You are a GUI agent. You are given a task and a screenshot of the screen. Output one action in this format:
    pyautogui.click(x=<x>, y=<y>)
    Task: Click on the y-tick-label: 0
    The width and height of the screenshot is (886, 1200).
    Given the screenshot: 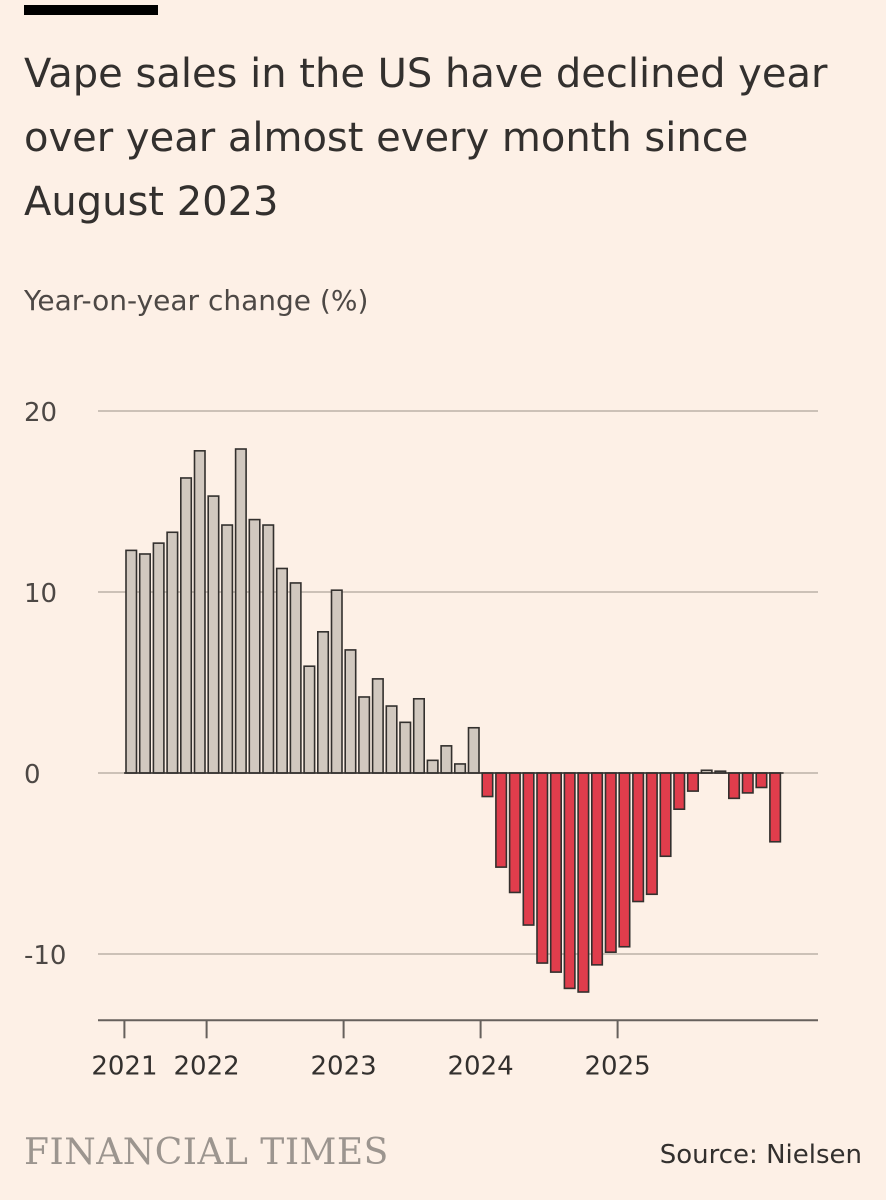 What is the action you would take?
    pyautogui.click(x=32, y=775)
    